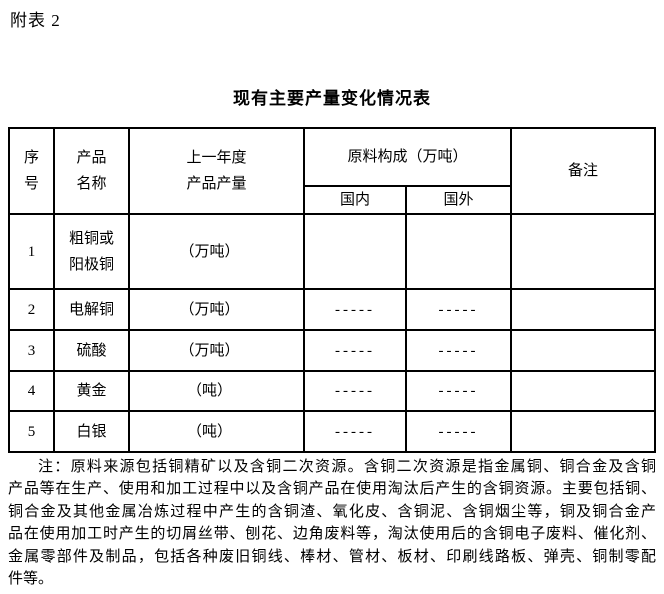 This screenshot has height=594, width=664. I want to click on cell-seq: 1, so click(31, 251).